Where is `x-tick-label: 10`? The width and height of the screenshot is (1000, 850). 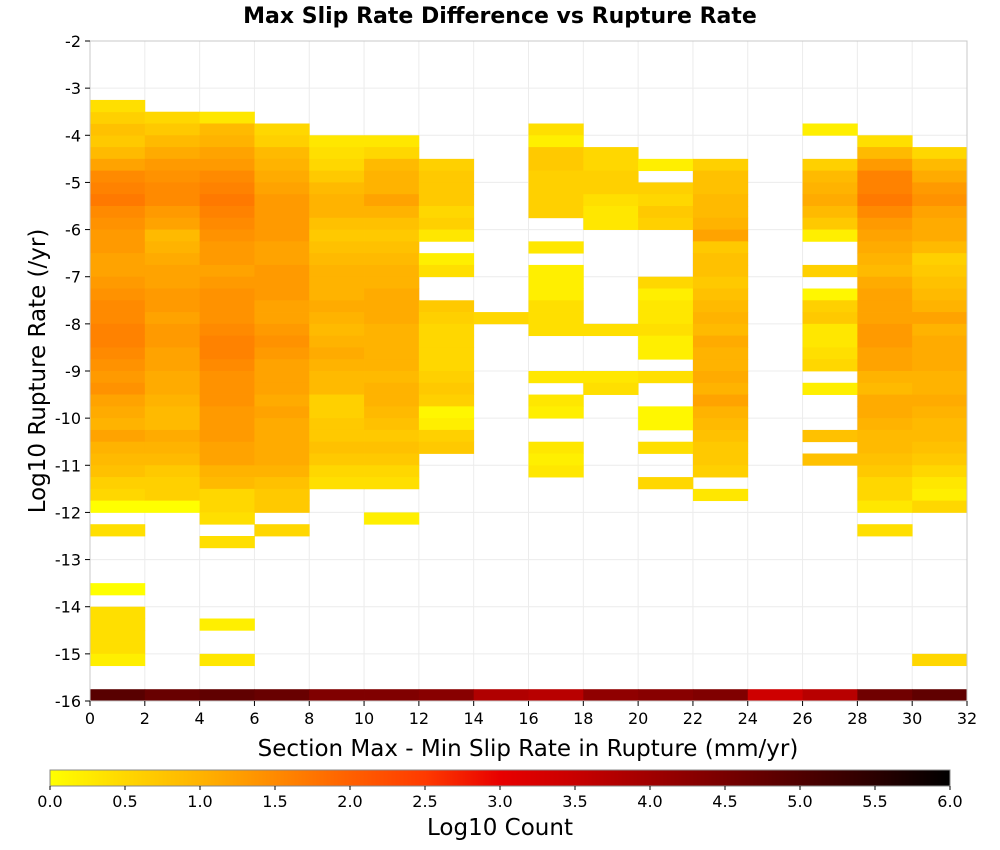 x-tick-label: 10 is located at coordinates (364, 718).